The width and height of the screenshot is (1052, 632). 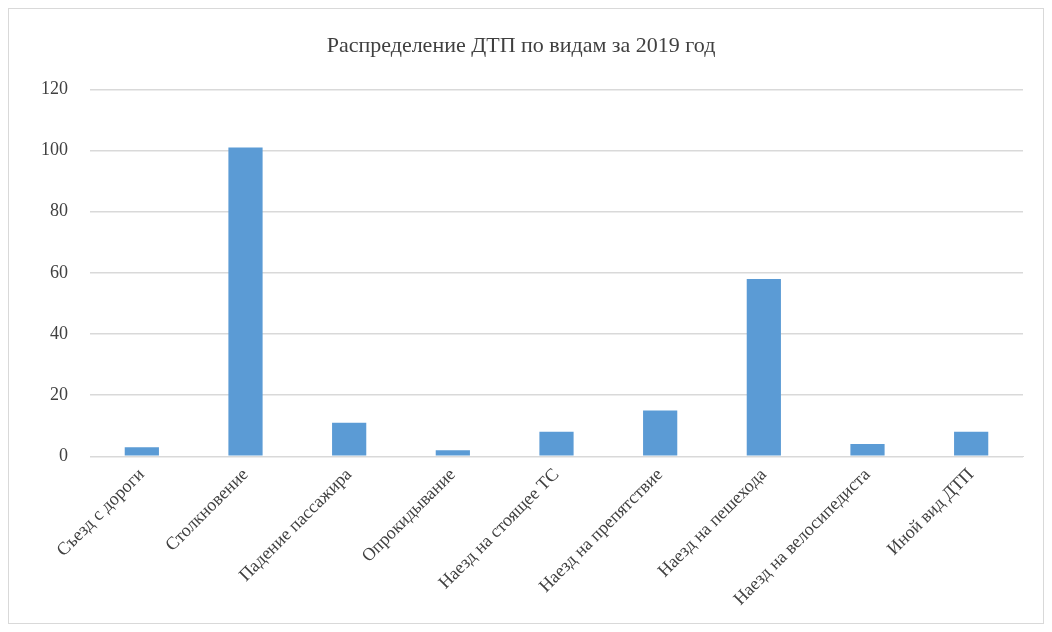 I want to click on y-tick-label: 120, so click(x=54, y=88).